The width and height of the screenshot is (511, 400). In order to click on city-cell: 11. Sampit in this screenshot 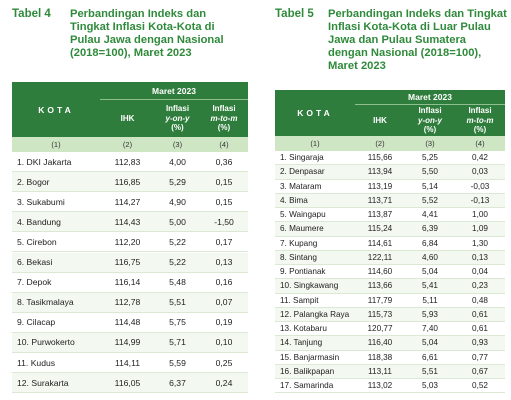, I will do `click(315, 300)`.